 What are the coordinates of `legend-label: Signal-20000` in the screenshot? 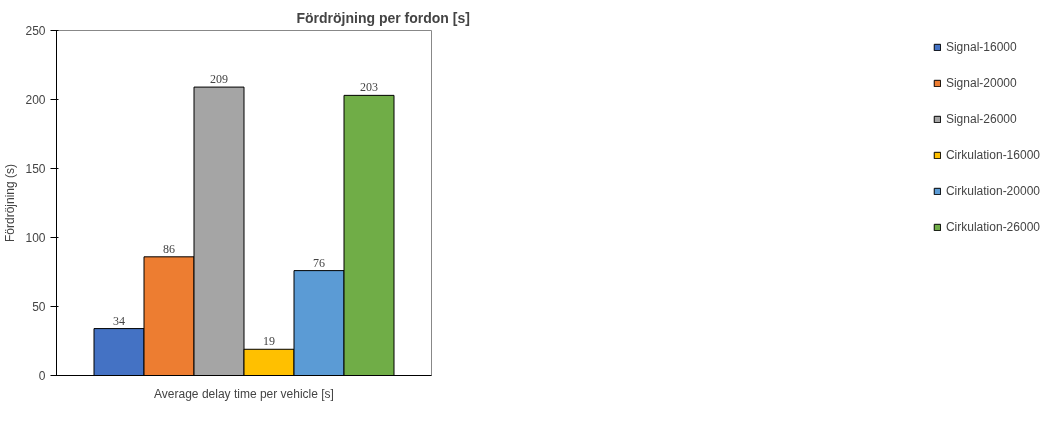 It's located at (981, 83).